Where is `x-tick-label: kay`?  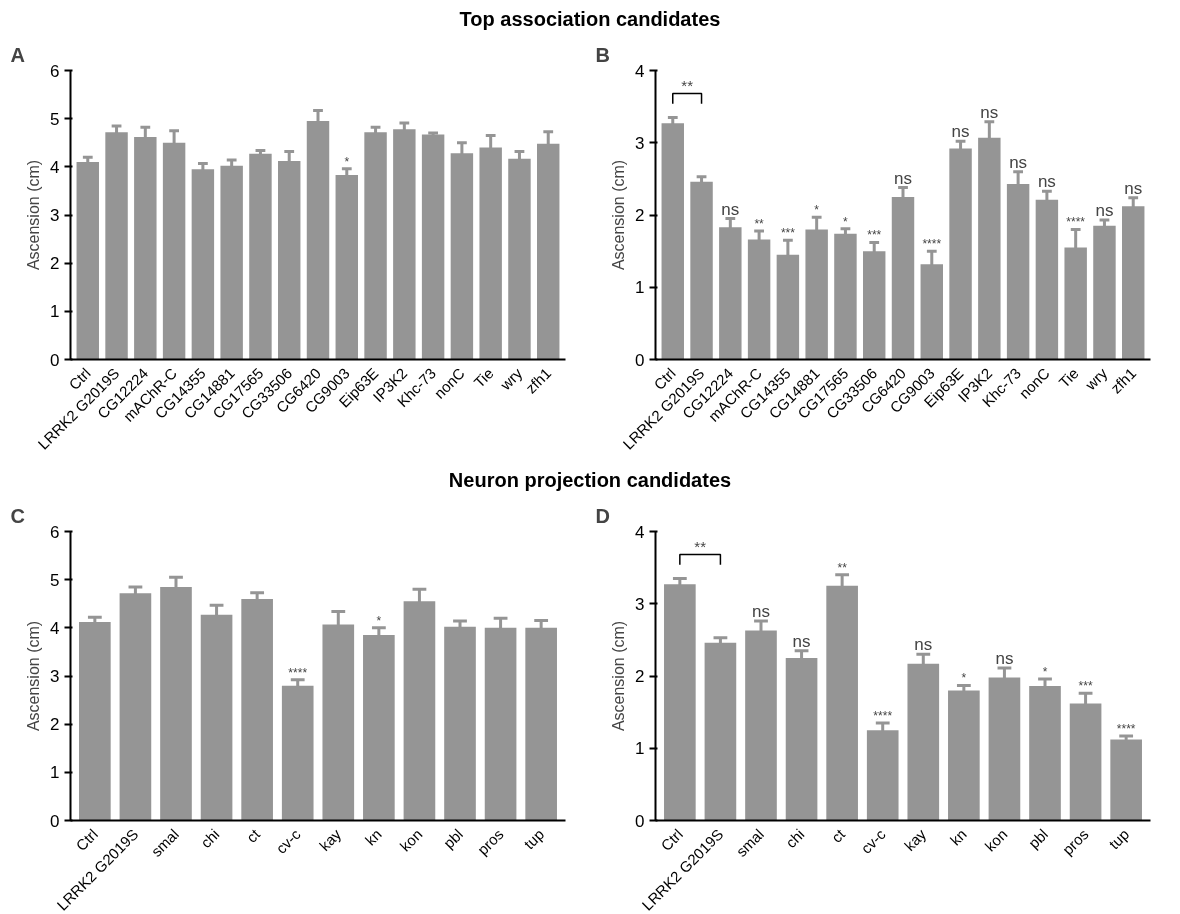 x-tick-label: kay is located at coordinates (330, 840).